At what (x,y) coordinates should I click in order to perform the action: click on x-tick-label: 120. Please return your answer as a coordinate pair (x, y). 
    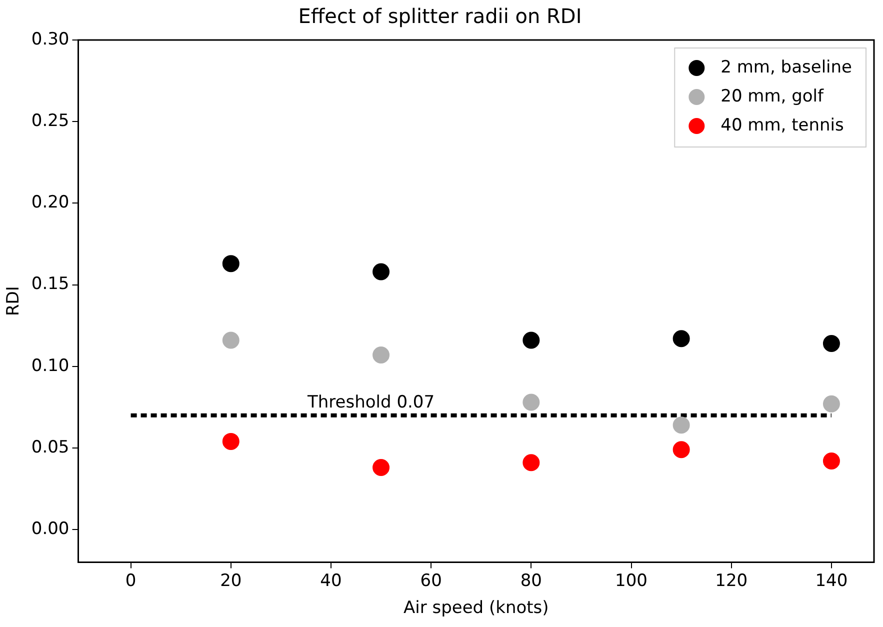
    Looking at the image, I should click on (731, 580).